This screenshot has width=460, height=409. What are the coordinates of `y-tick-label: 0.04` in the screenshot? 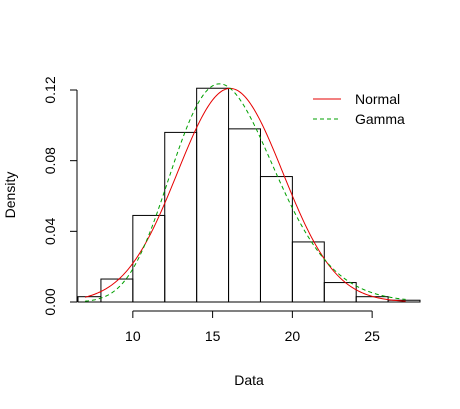 It's located at (50, 230).